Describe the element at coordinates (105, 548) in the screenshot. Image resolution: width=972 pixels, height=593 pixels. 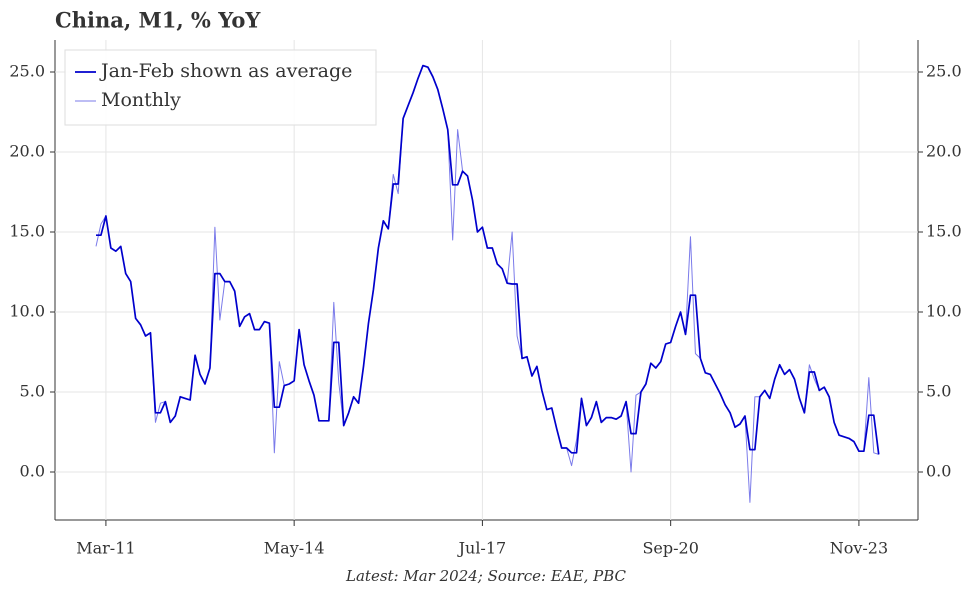
I see `x-tick-label: Mar-11` at that location.